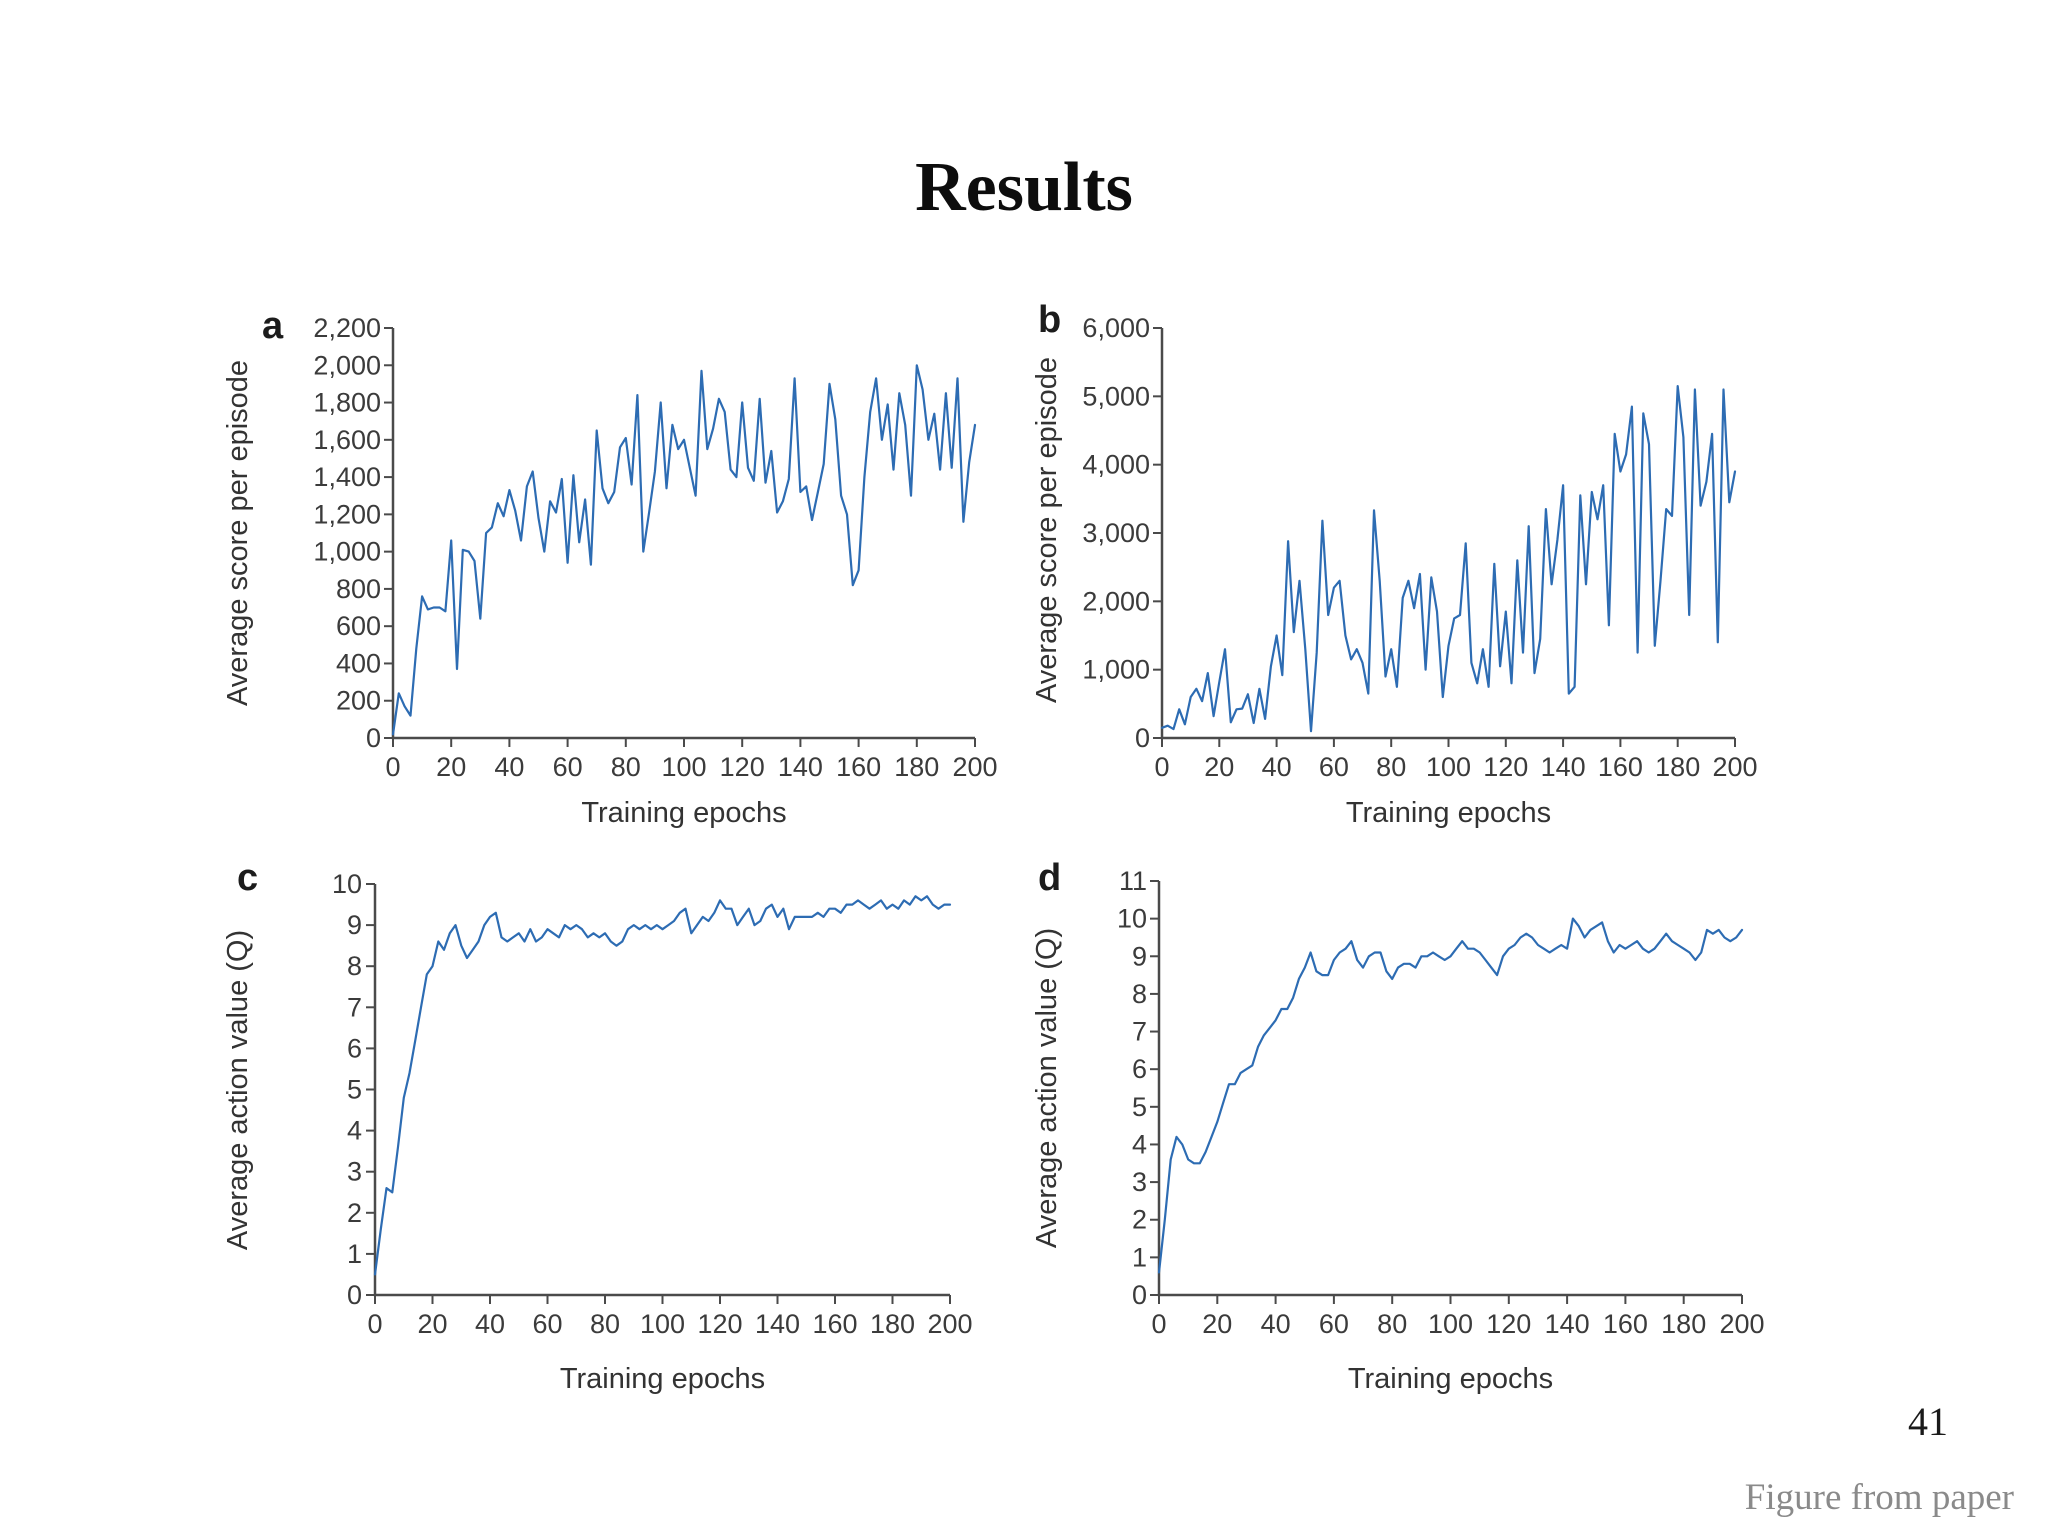  Describe the element at coordinates (1879, 1497) in the screenshot. I see `figure-credit: Figure from paper` at that location.